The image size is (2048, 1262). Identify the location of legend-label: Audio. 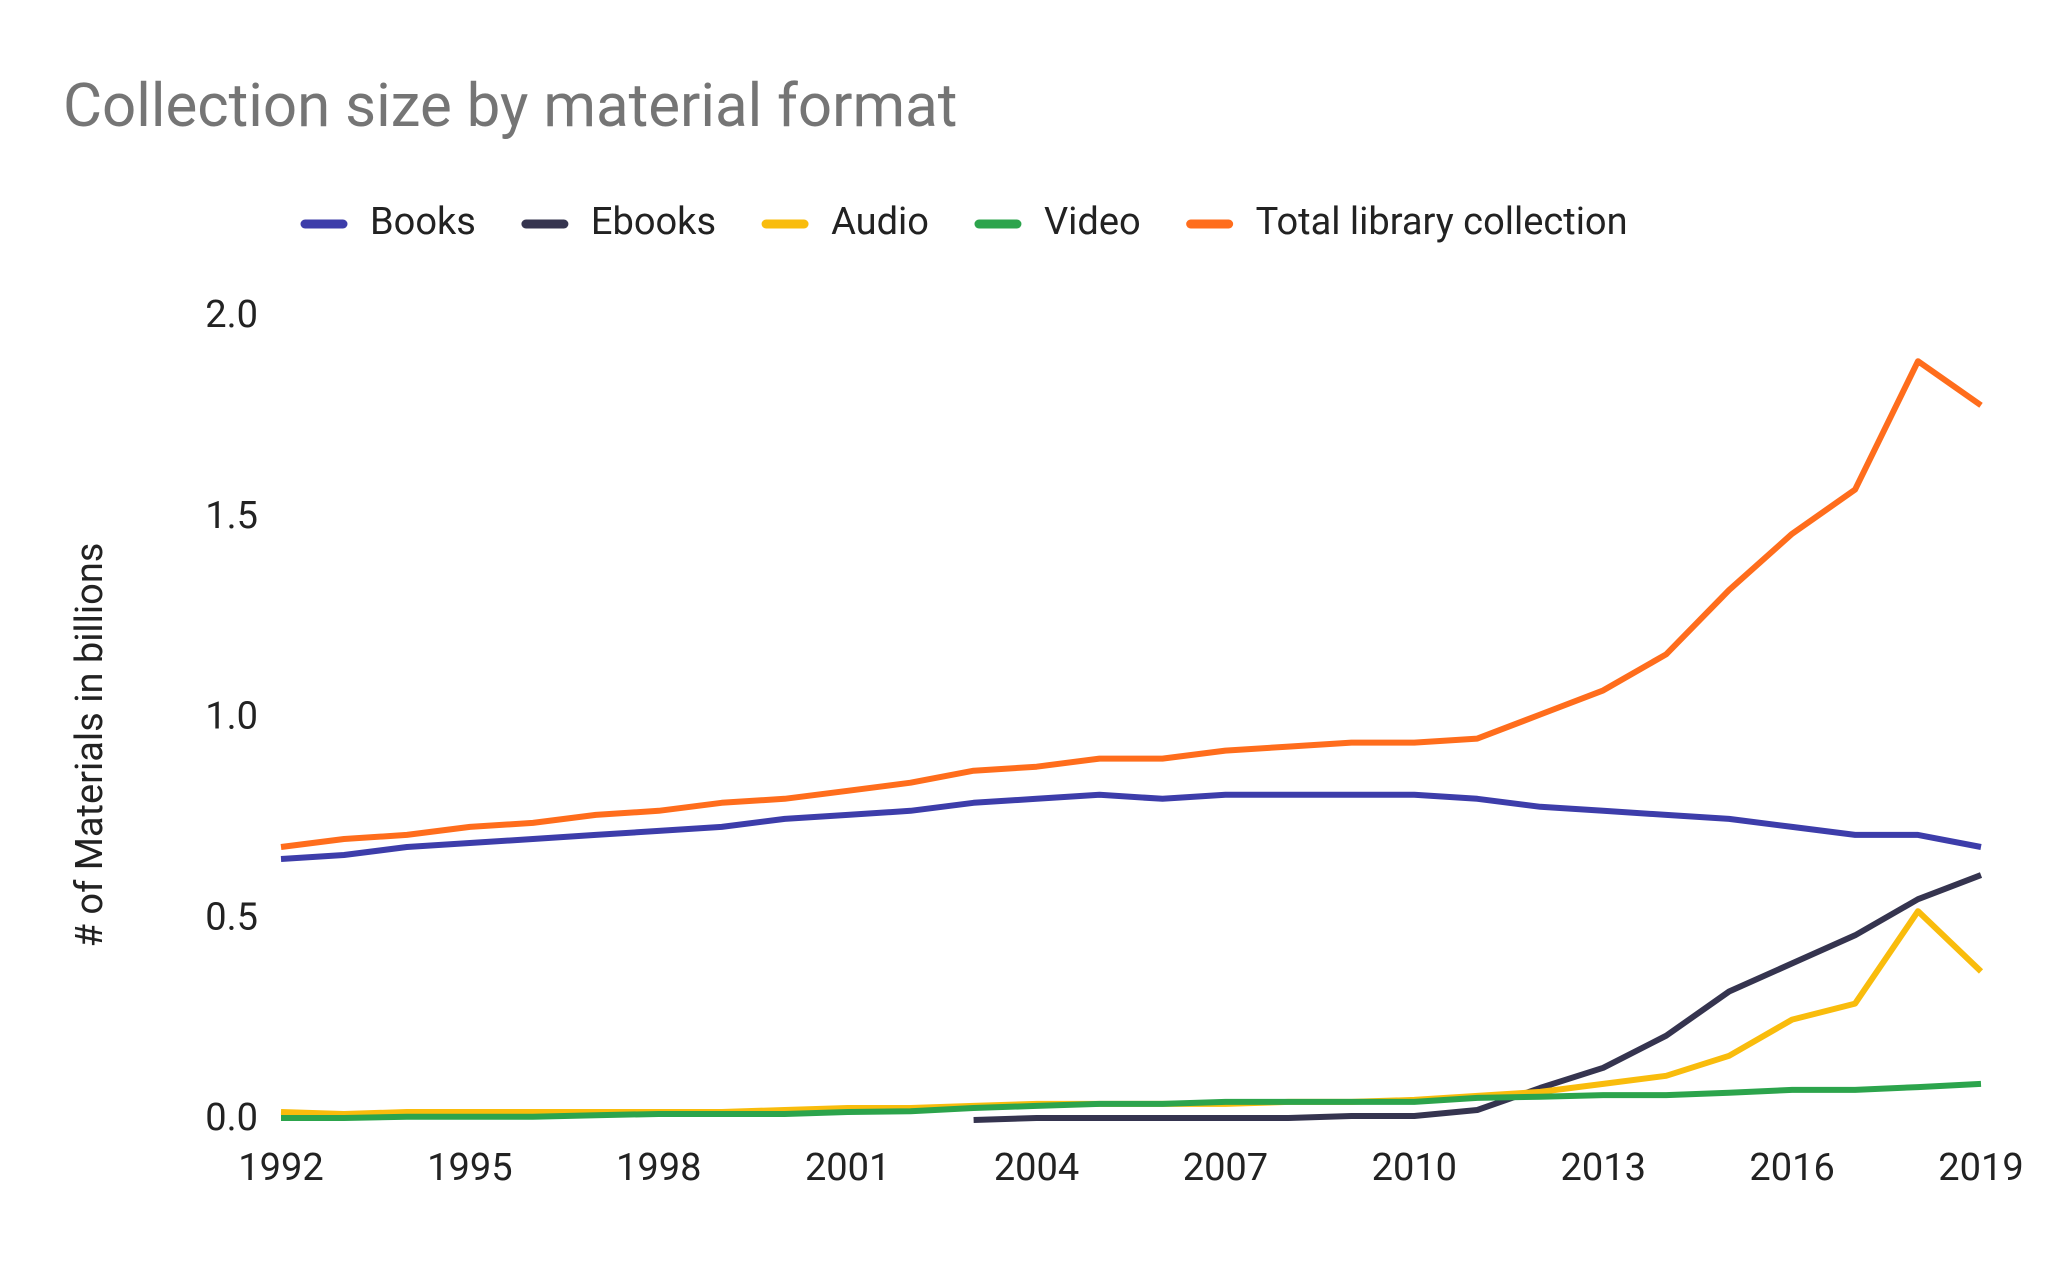
(880, 222).